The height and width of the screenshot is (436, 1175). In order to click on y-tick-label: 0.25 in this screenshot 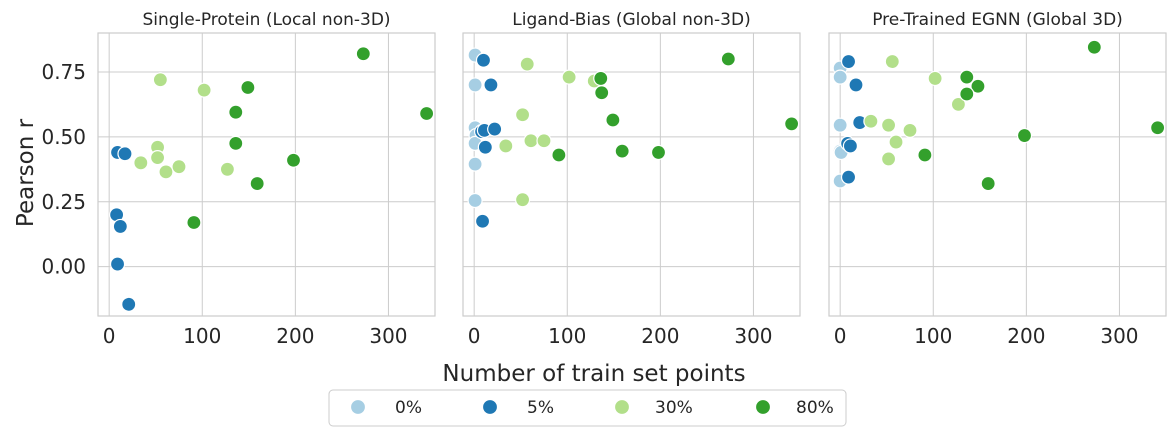, I will do `click(63, 202)`.